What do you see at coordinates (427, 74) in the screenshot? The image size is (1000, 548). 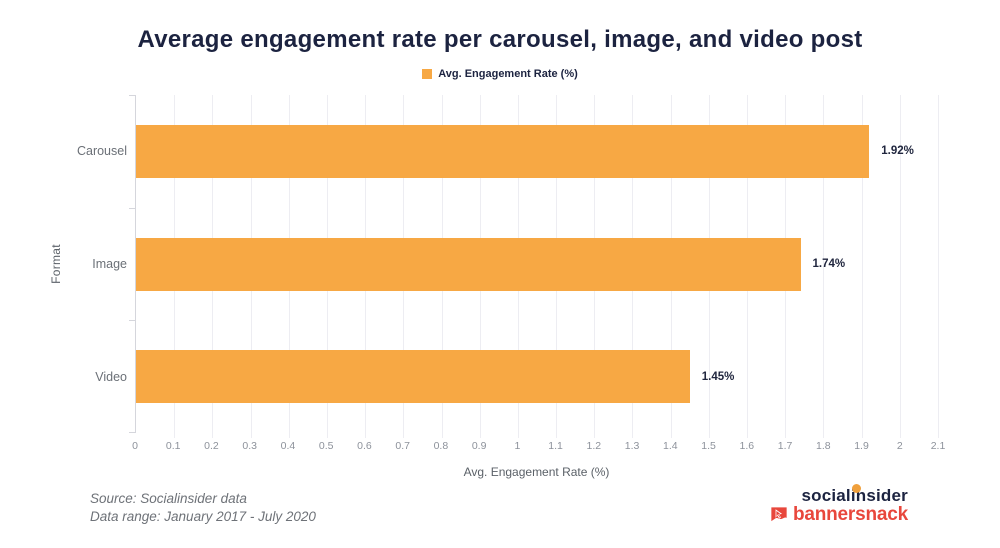 I see `legend-swatch` at bounding box center [427, 74].